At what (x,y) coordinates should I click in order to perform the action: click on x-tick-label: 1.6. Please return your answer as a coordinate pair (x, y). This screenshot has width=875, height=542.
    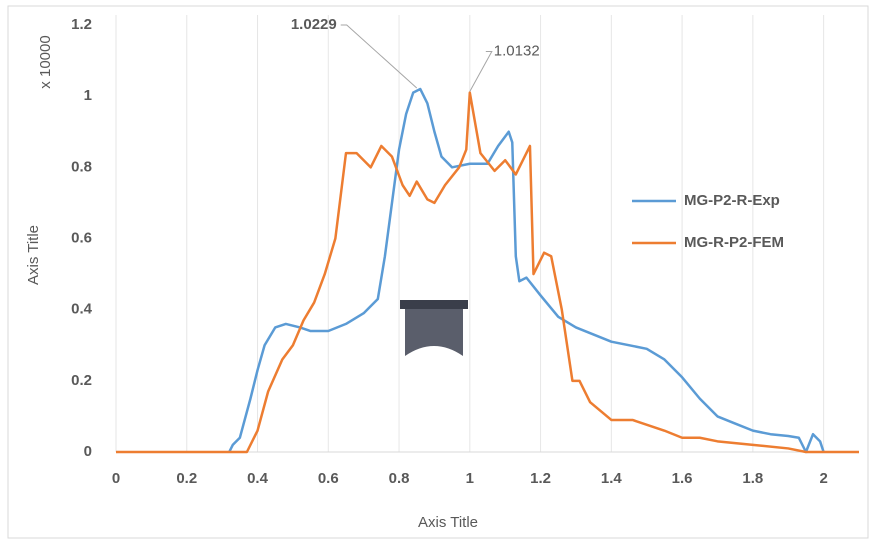
    Looking at the image, I should click on (682, 478).